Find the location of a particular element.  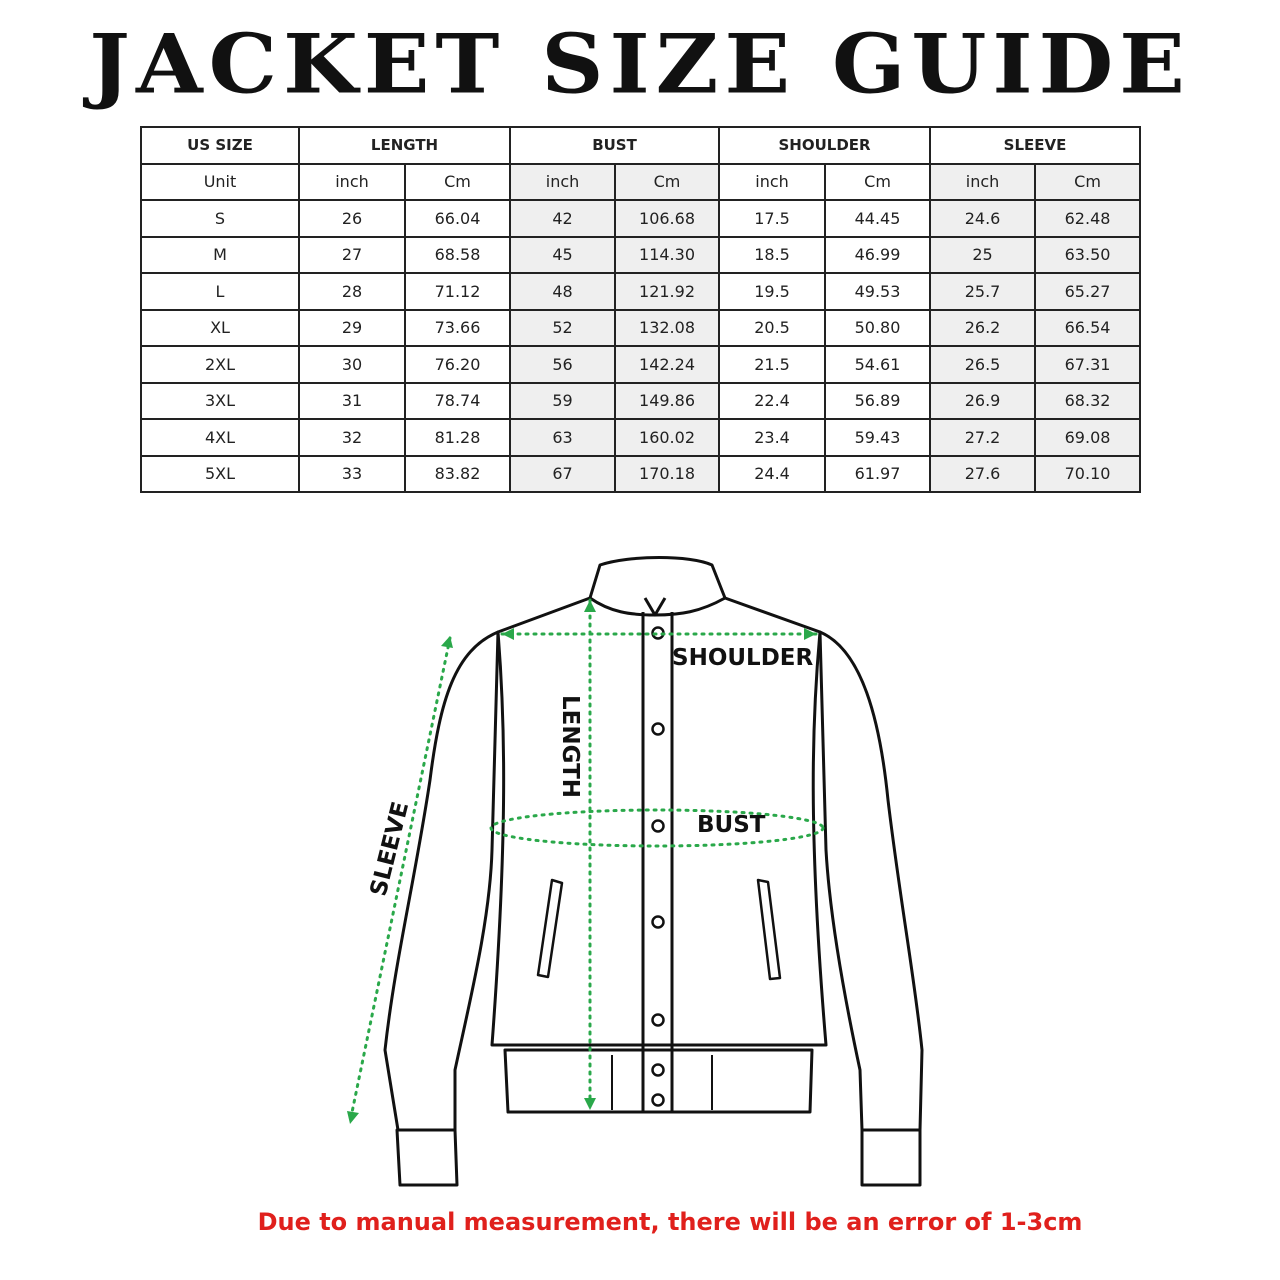

table-row: 3XL 31 78.74 59 149.86 22.4 56.89 26.9 68.32 is located at coordinates (641, 400).